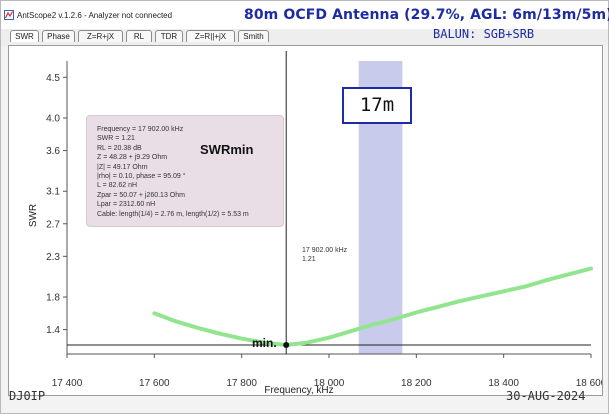 The image size is (609, 414). I want to click on band-label-box: 17m, so click(377, 105).